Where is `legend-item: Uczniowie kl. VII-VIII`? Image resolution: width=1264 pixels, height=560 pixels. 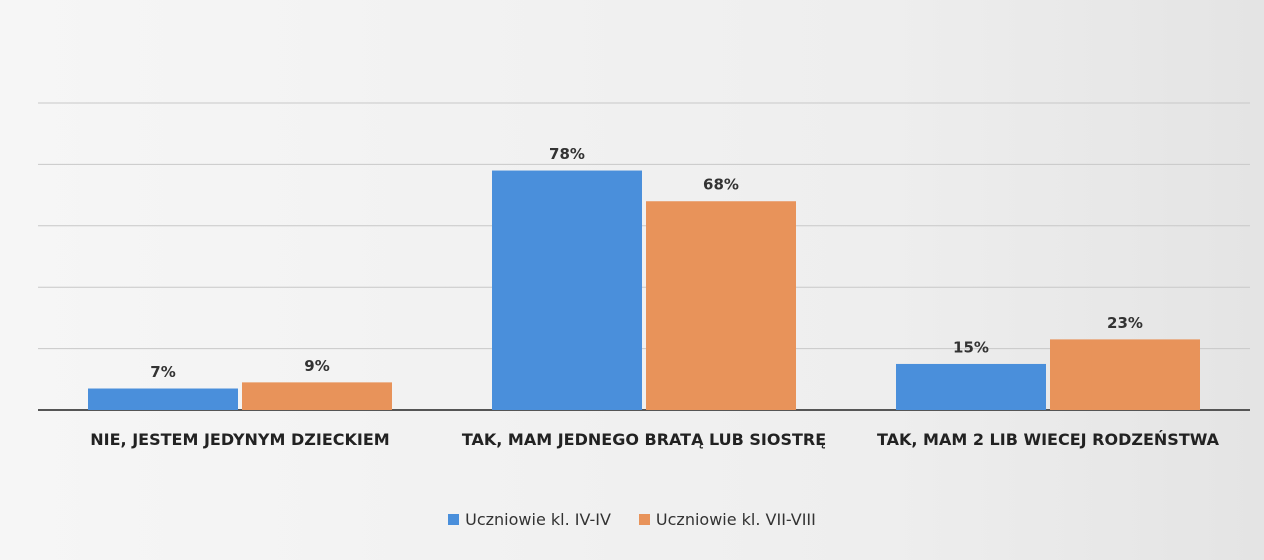 legend-item: Uczniowie kl. VII-VIII is located at coordinates (727, 519).